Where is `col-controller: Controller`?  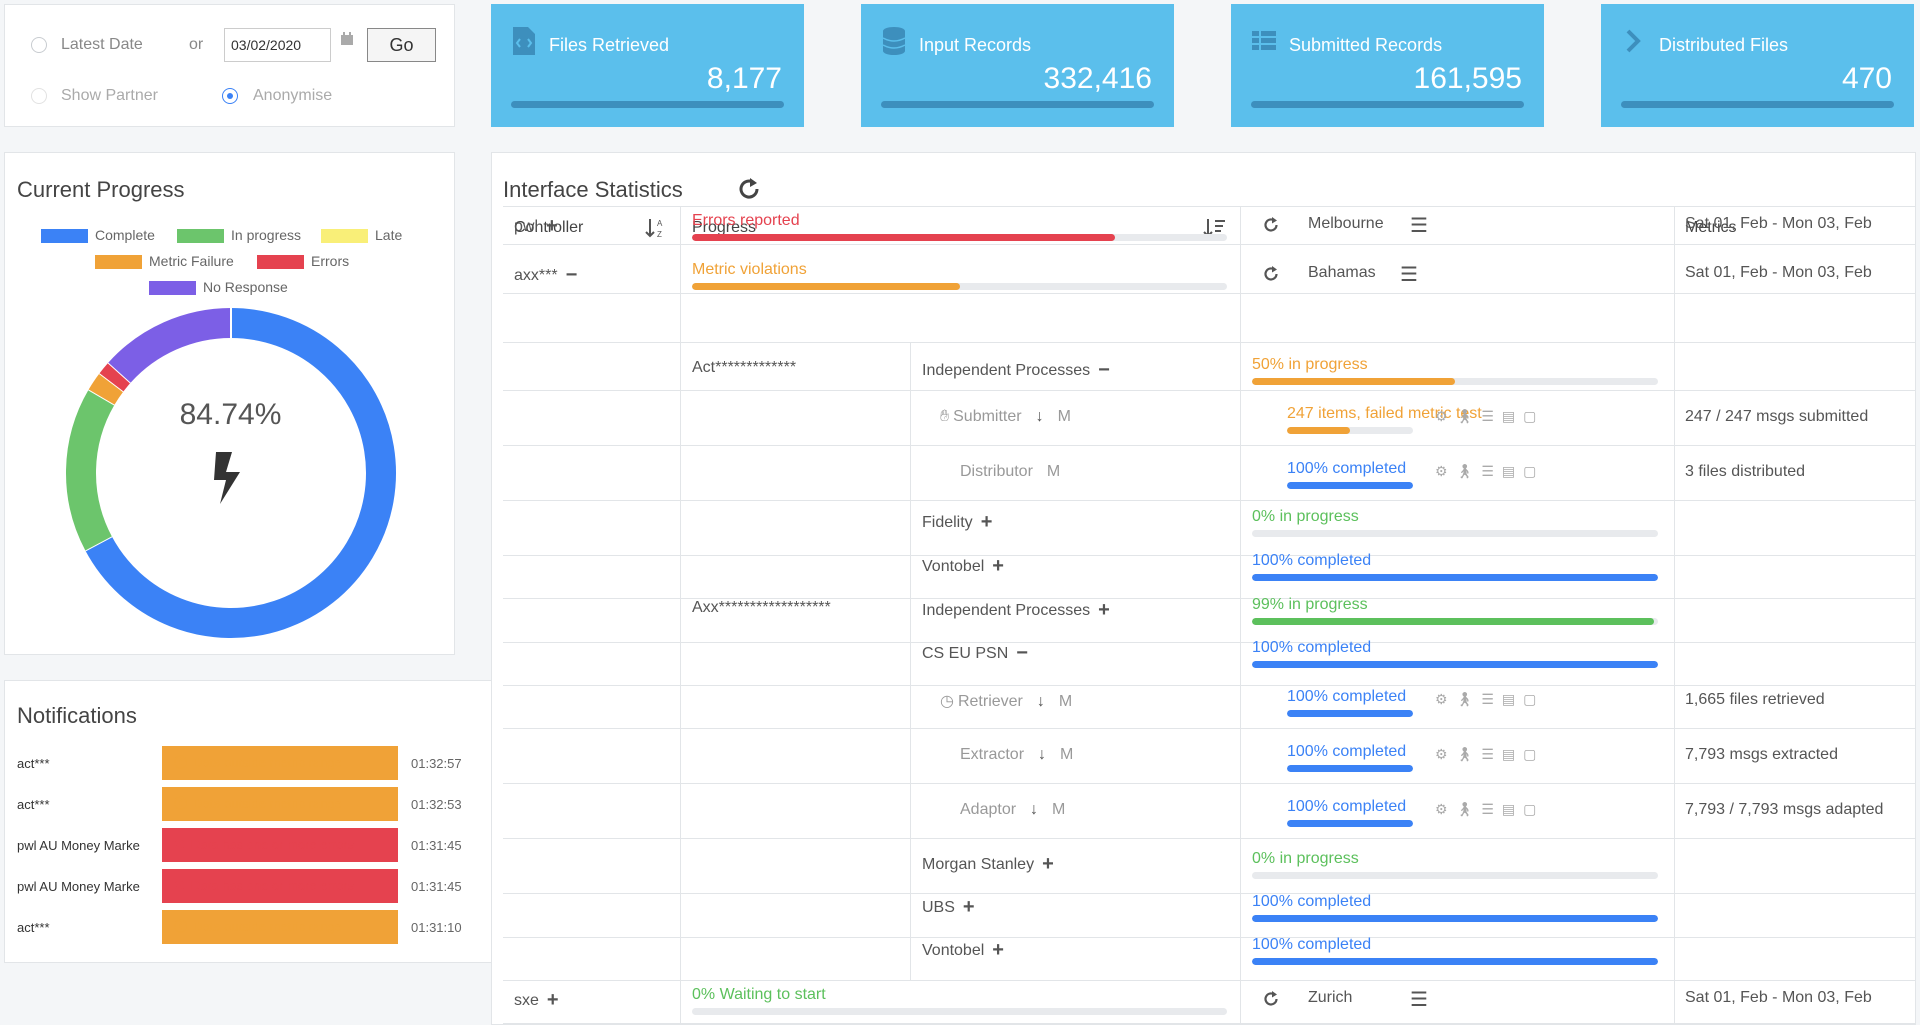 col-controller: Controller is located at coordinates (549, 227).